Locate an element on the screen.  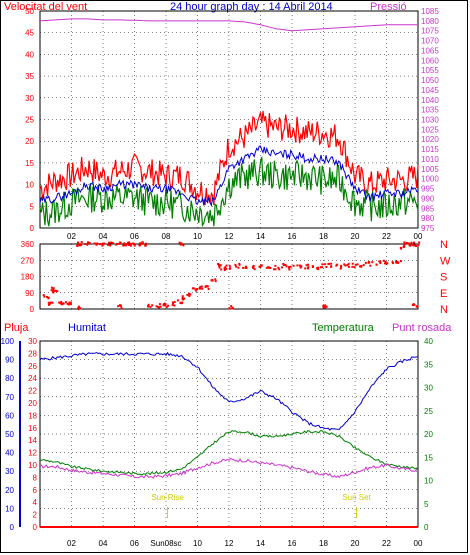
temperature-line is located at coordinates (229, 453).